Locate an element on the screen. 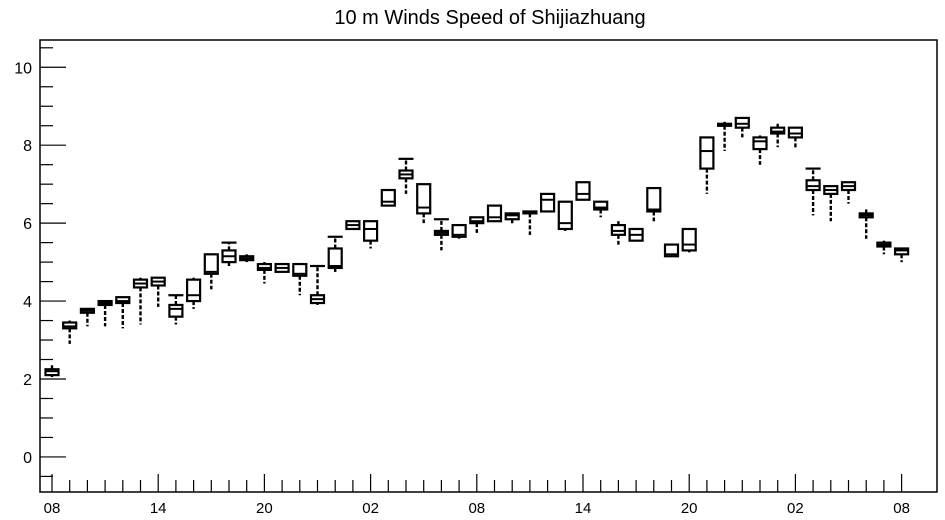 The height and width of the screenshot is (520, 945). y-tick-label: 4 is located at coordinates (27, 302).